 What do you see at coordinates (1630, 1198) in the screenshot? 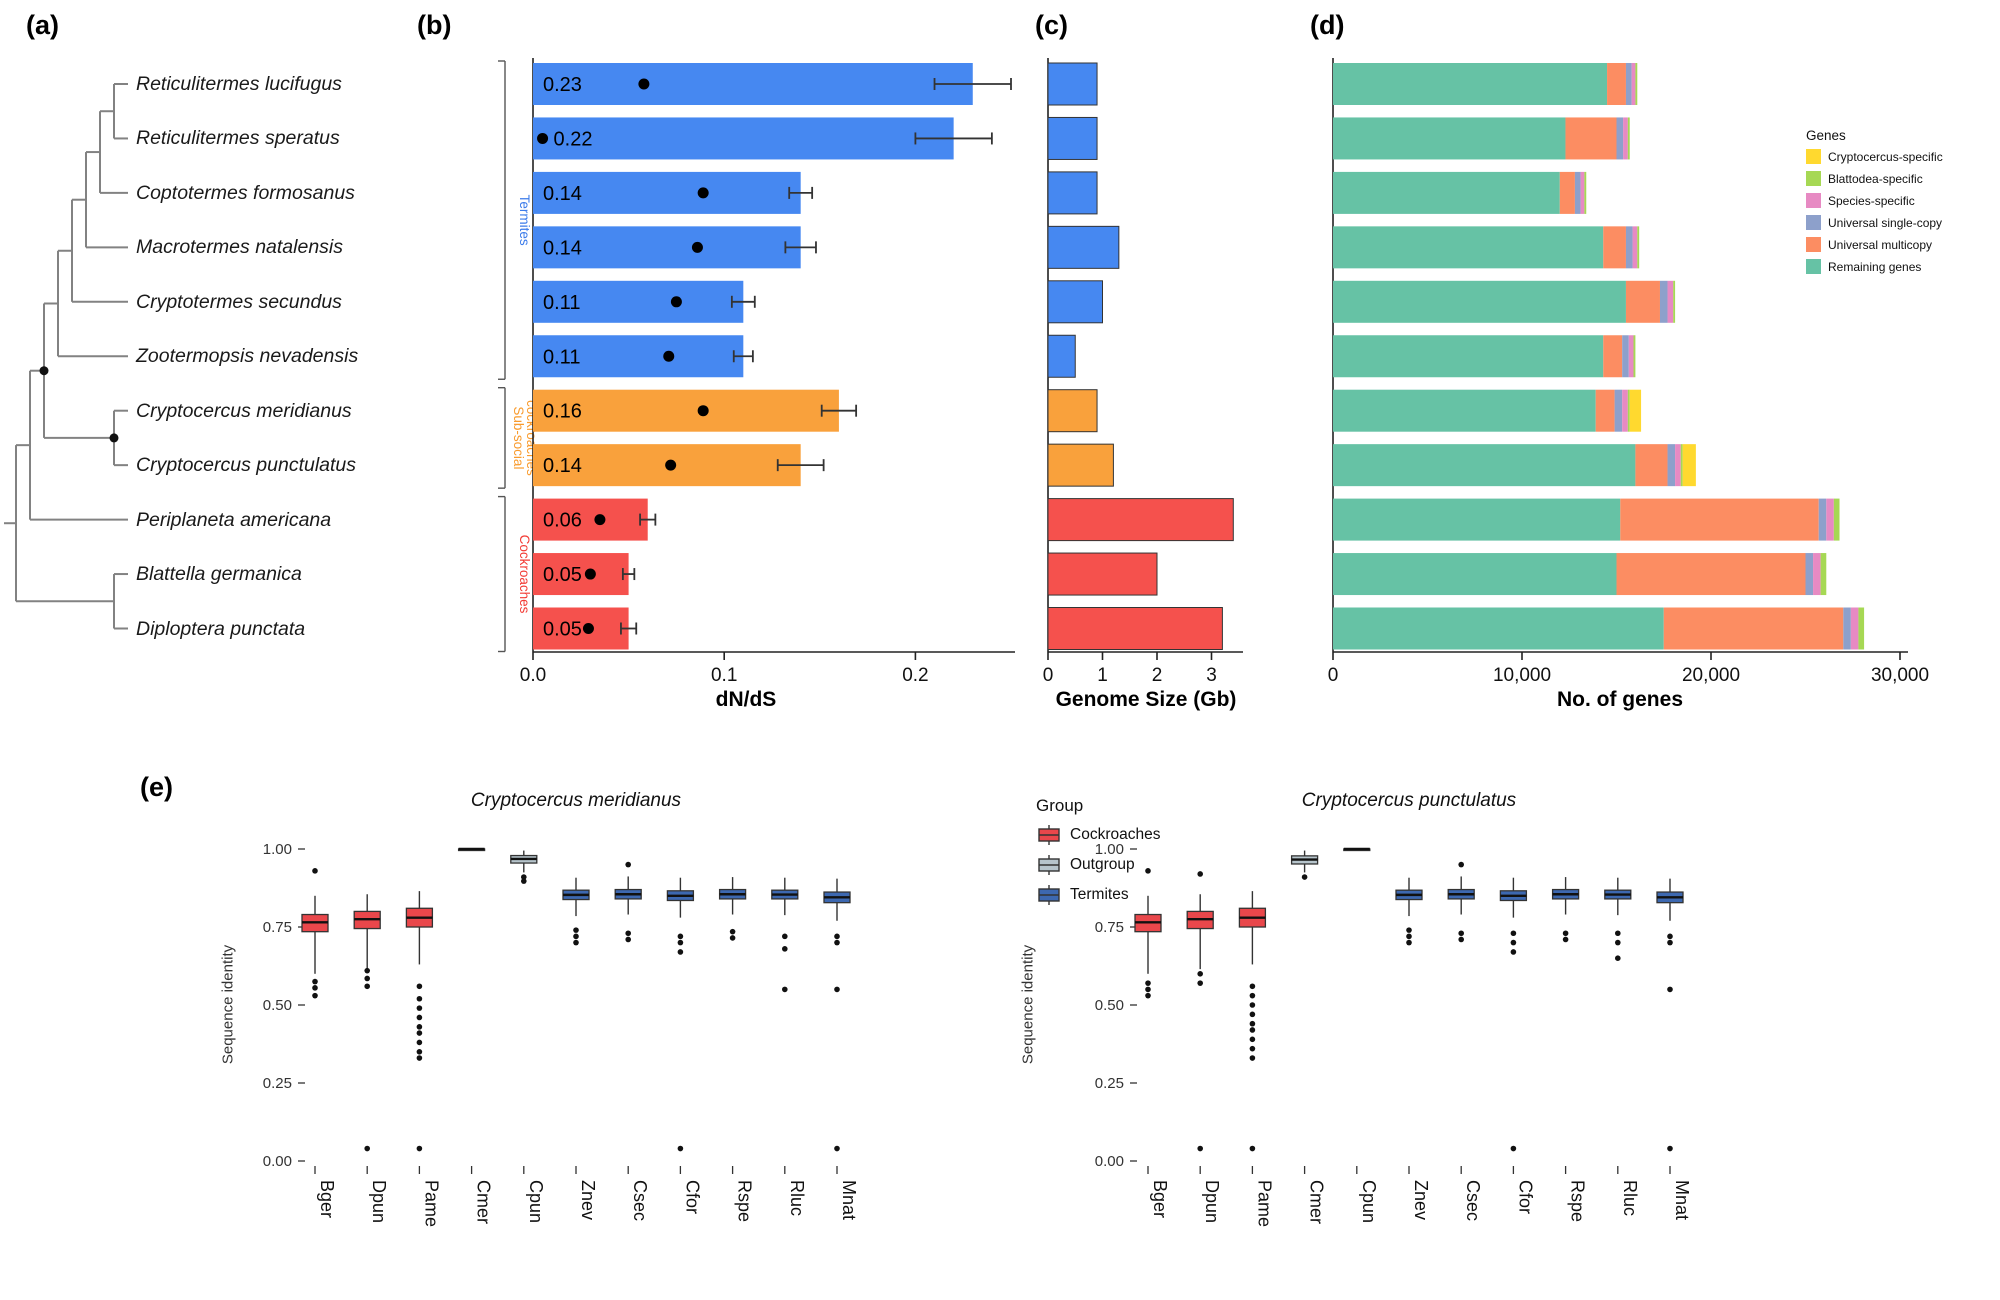
I see `x-category-label: Rluc` at bounding box center [1630, 1198].